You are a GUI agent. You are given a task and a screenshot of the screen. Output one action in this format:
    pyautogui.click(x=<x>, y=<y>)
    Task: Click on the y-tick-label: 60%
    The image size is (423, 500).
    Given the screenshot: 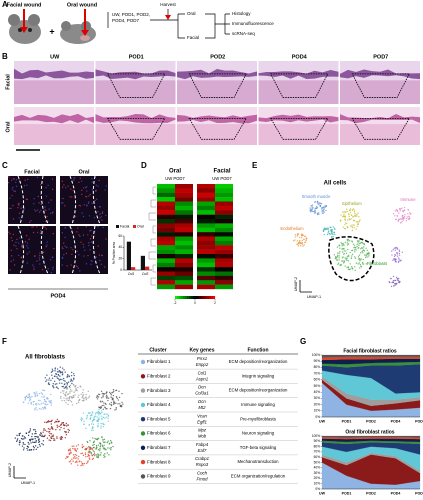 What is the action you would take?
    pyautogui.click(x=317, y=457)
    